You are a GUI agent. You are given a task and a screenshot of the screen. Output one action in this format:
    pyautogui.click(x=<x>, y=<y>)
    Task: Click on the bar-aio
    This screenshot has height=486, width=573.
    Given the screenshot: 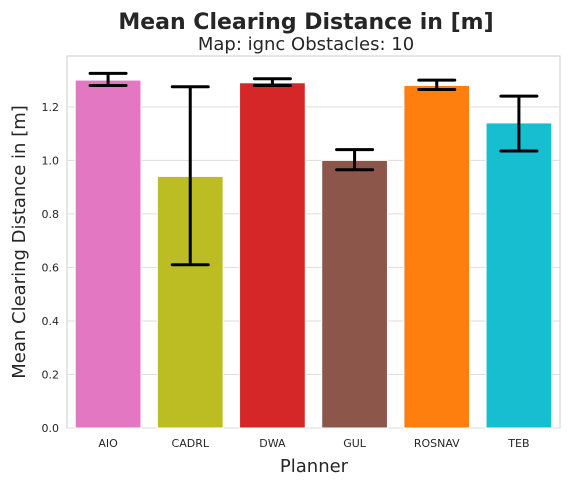 What is the action you would take?
    pyautogui.click(x=108, y=254)
    